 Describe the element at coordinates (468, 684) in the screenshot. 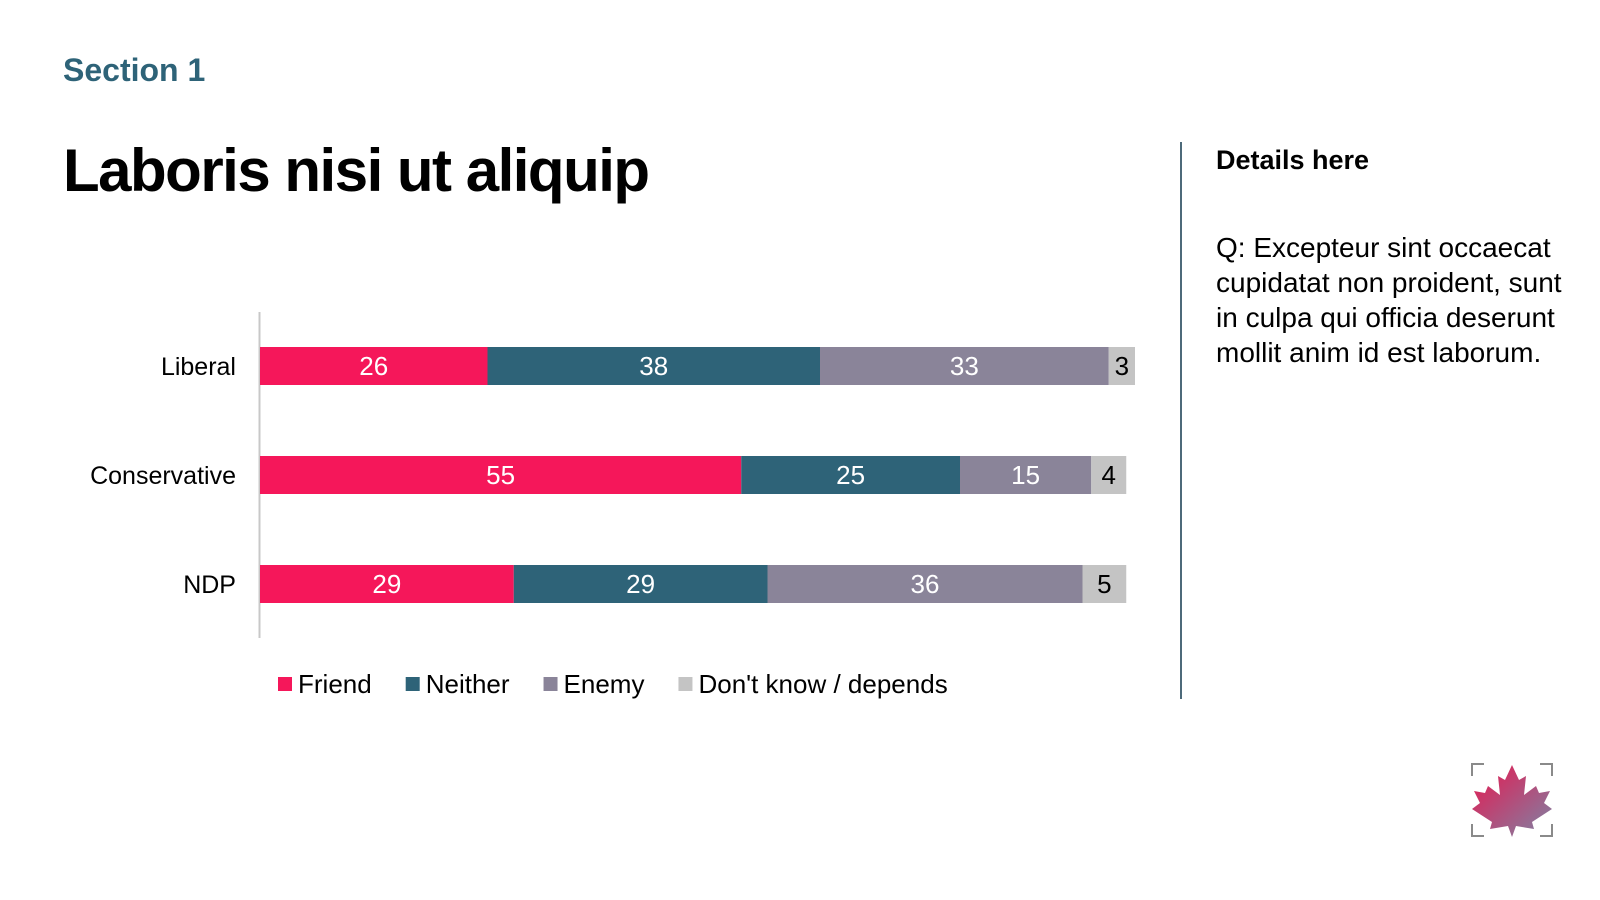

I see `legend-label: Neither` at that location.